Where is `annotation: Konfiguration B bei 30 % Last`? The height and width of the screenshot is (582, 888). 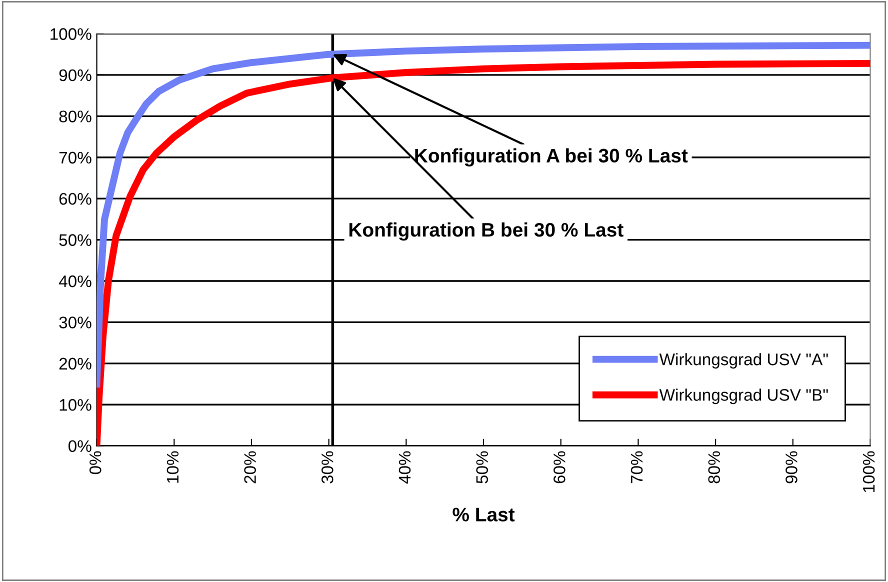 annotation: Konfiguration B bei 30 % Last is located at coordinates (486, 231).